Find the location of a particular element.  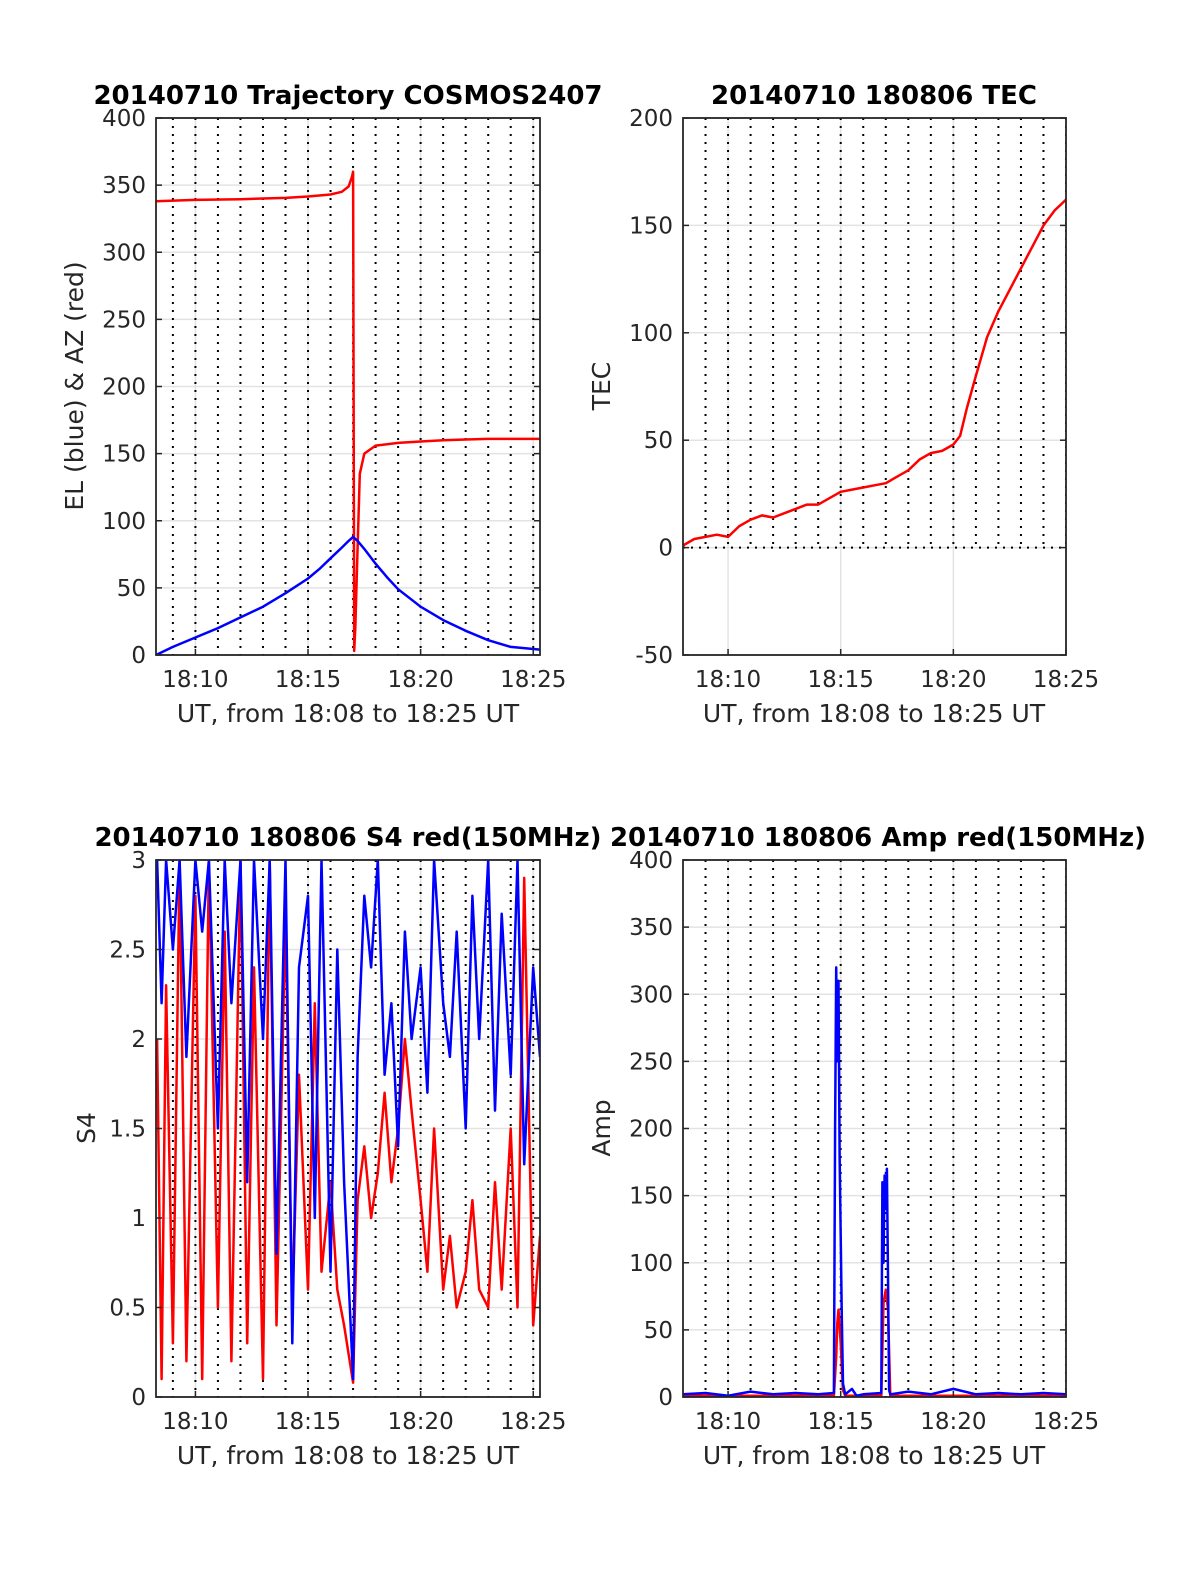

amp-xtick-label-2: 18:20 is located at coordinates (953, 1422).